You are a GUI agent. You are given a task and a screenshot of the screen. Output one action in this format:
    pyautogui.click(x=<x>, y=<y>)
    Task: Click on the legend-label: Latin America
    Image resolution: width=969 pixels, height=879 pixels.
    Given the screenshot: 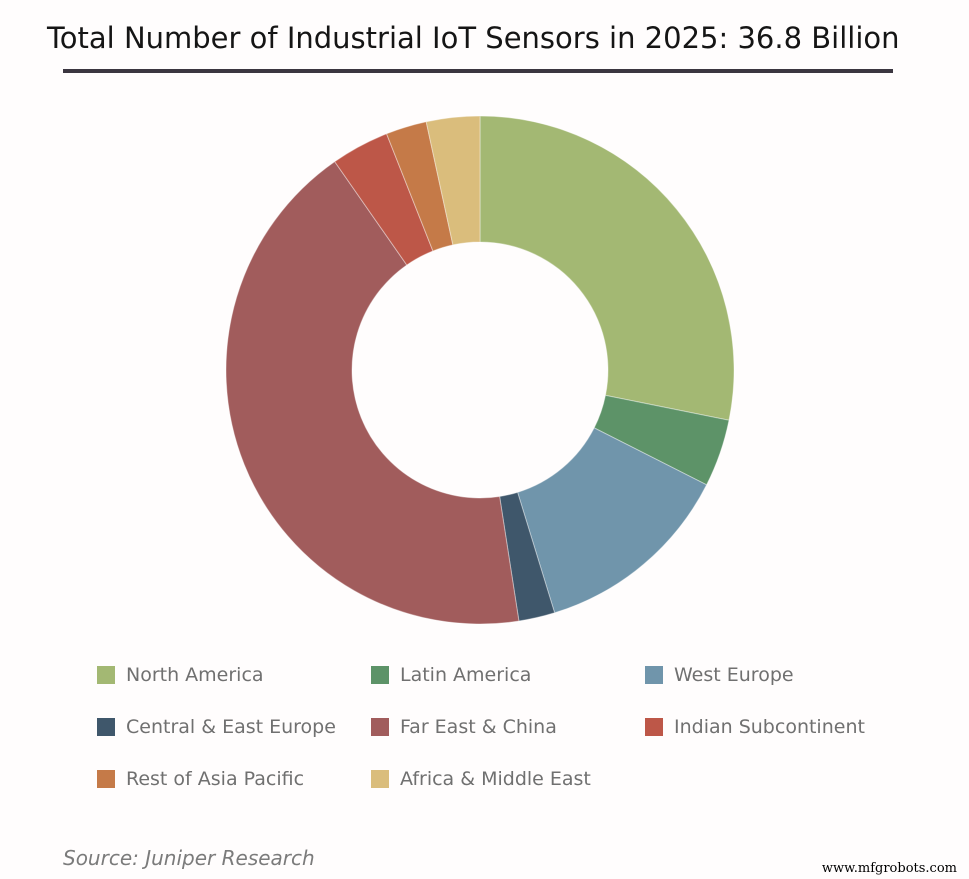 What is the action you would take?
    pyautogui.click(x=466, y=675)
    